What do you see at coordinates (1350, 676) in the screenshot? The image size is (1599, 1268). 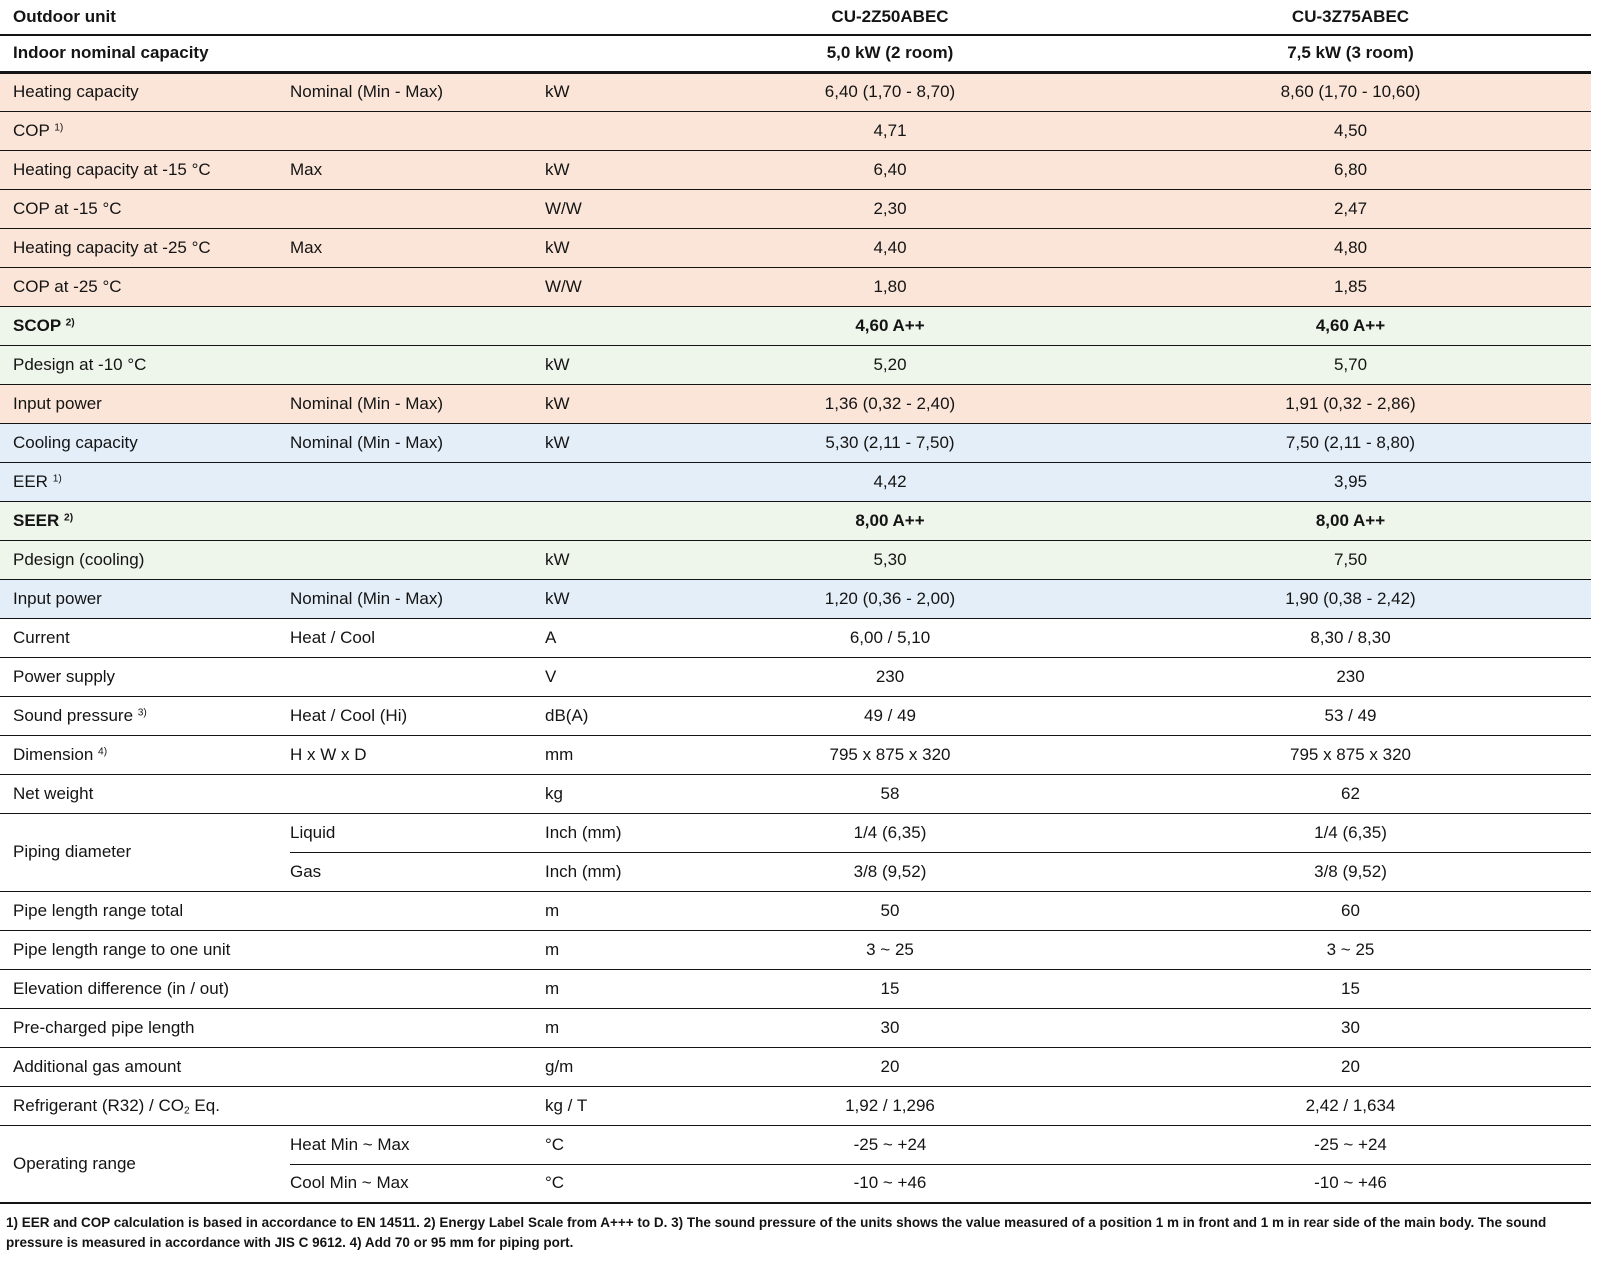 I see `value-model-2: 230` at bounding box center [1350, 676].